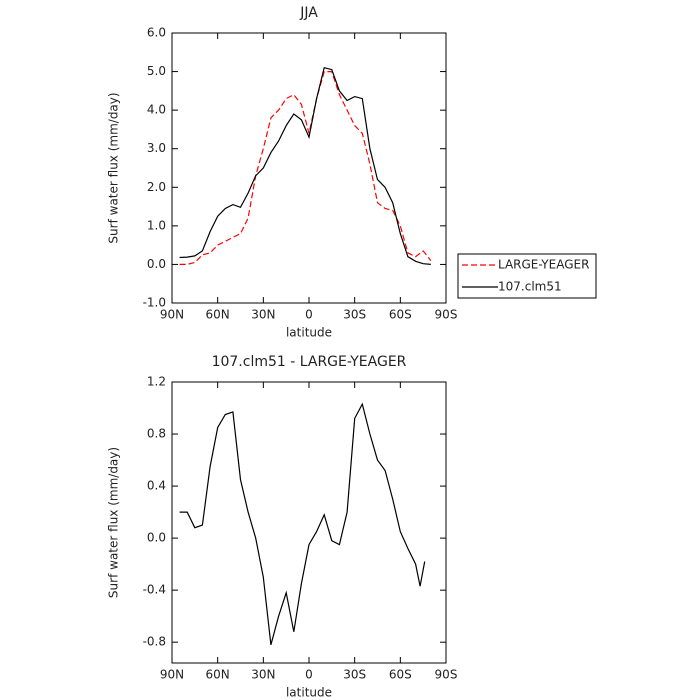  What do you see at coordinates (154, 303) in the screenshot?
I see `y-tick-label: -1.0` at bounding box center [154, 303].